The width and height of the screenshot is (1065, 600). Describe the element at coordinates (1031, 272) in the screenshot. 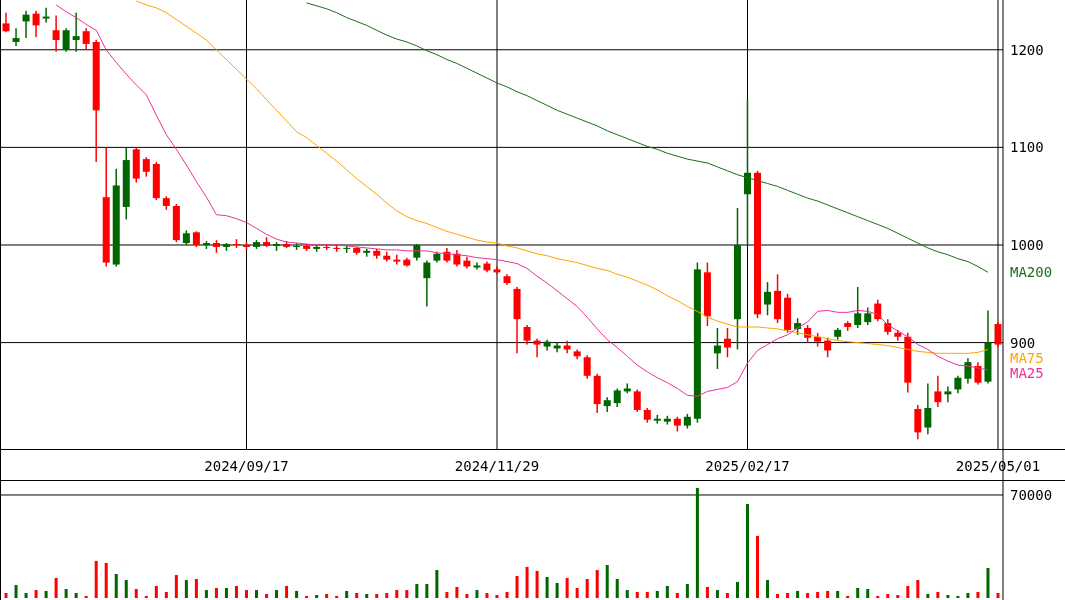

I see `series-label: MA200` at that location.